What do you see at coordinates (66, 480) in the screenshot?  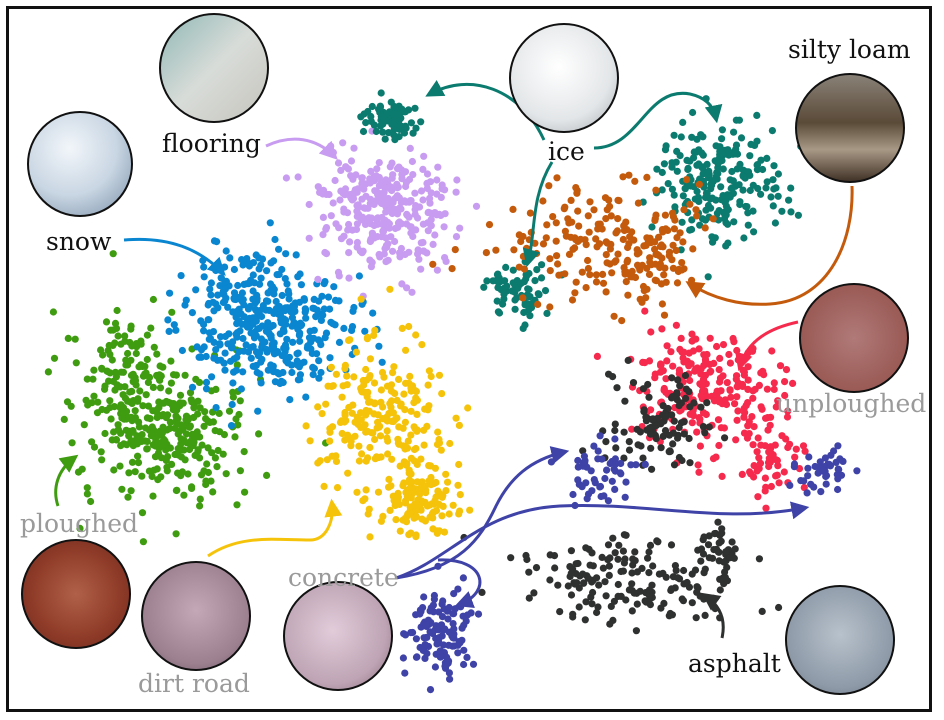 I see `arrow-ploughed` at bounding box center [66, 480].